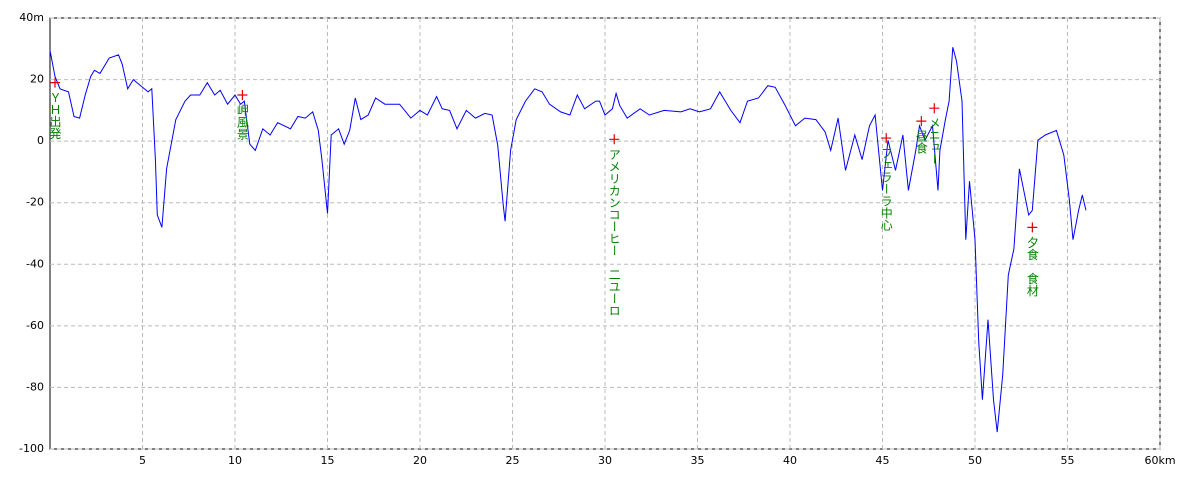  Describe the element at coordinates (975, 460) in the screenshot. I see `x-tick-label: 50` at that location.